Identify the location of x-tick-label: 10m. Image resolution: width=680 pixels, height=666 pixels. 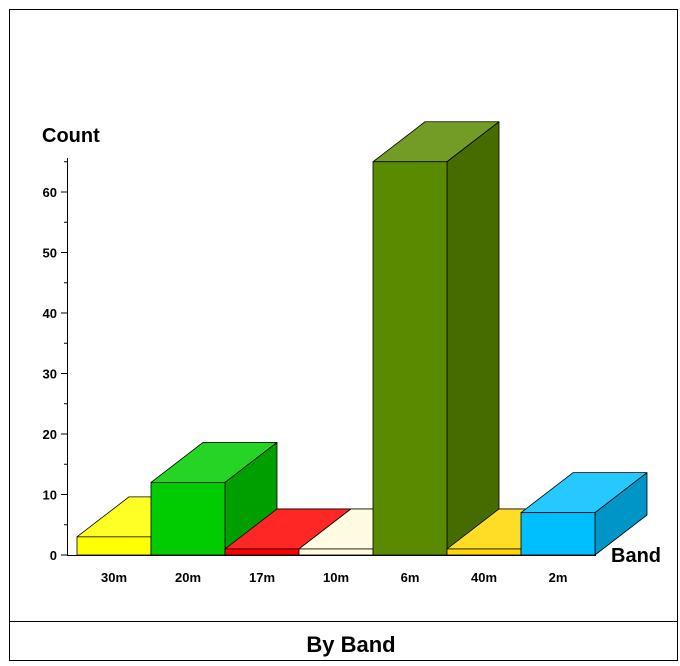
(336, 577).